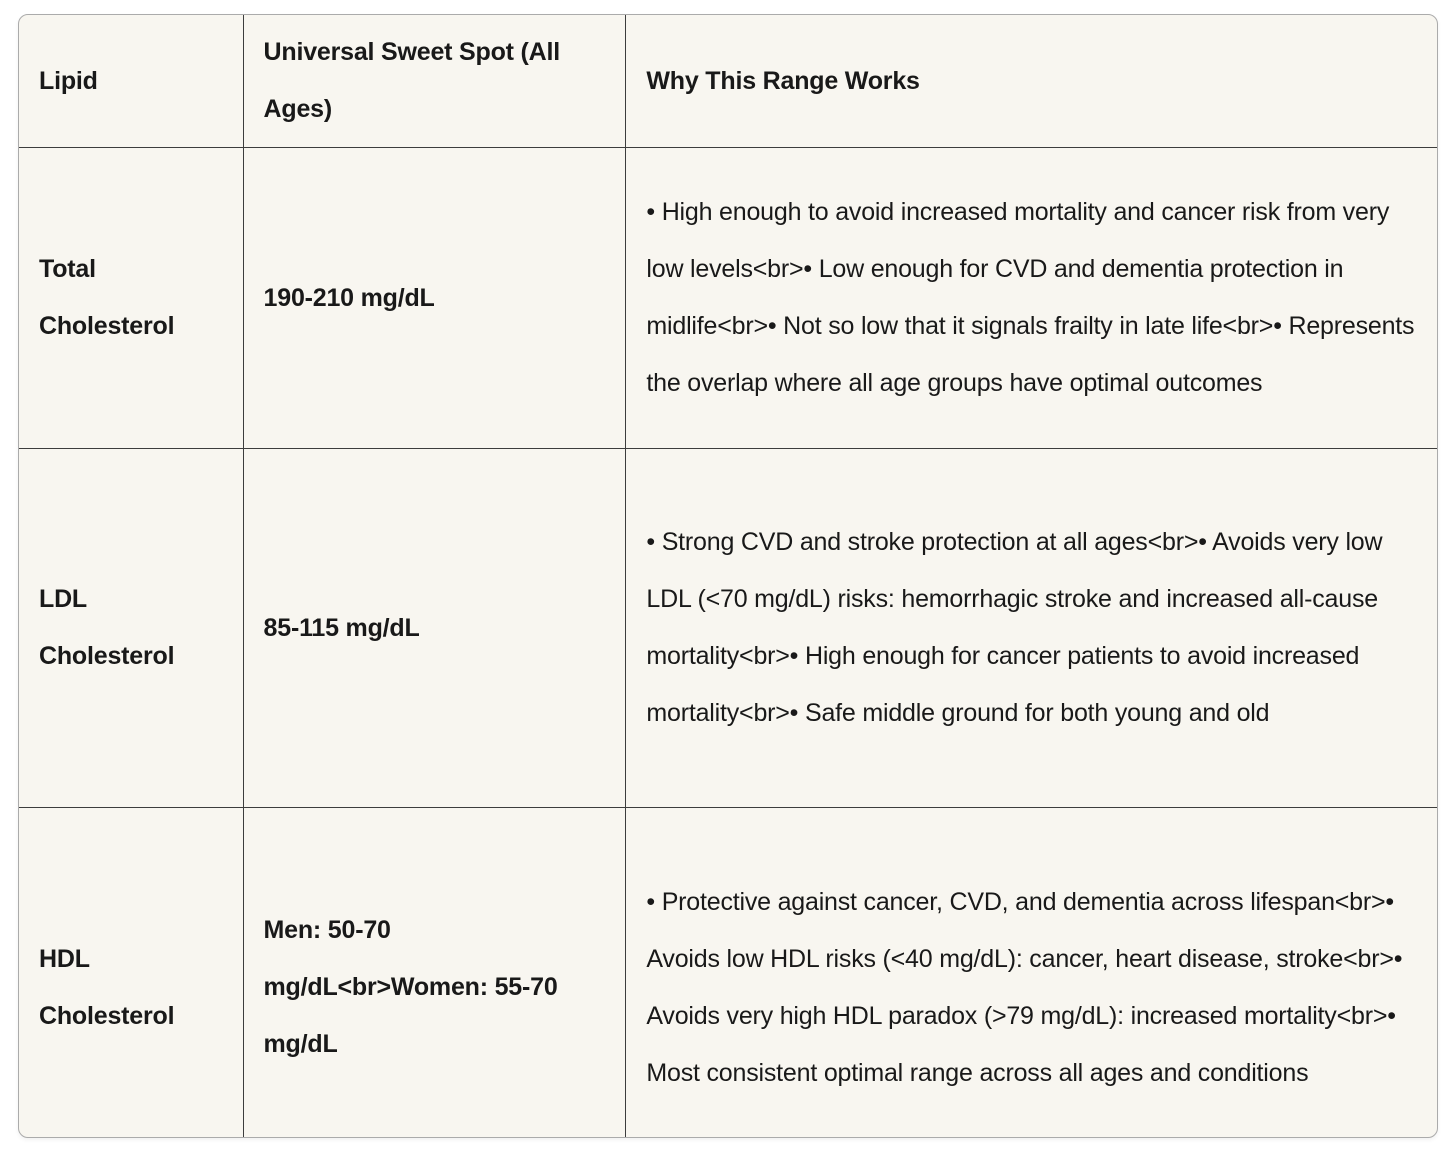 This screenshot has width=1456, height=1152. Describe the element at coordinates (435, 81) in the screenshot. I see `column-header-sweet-spot: Universal Sweet Spot (All Ages)` at that location.